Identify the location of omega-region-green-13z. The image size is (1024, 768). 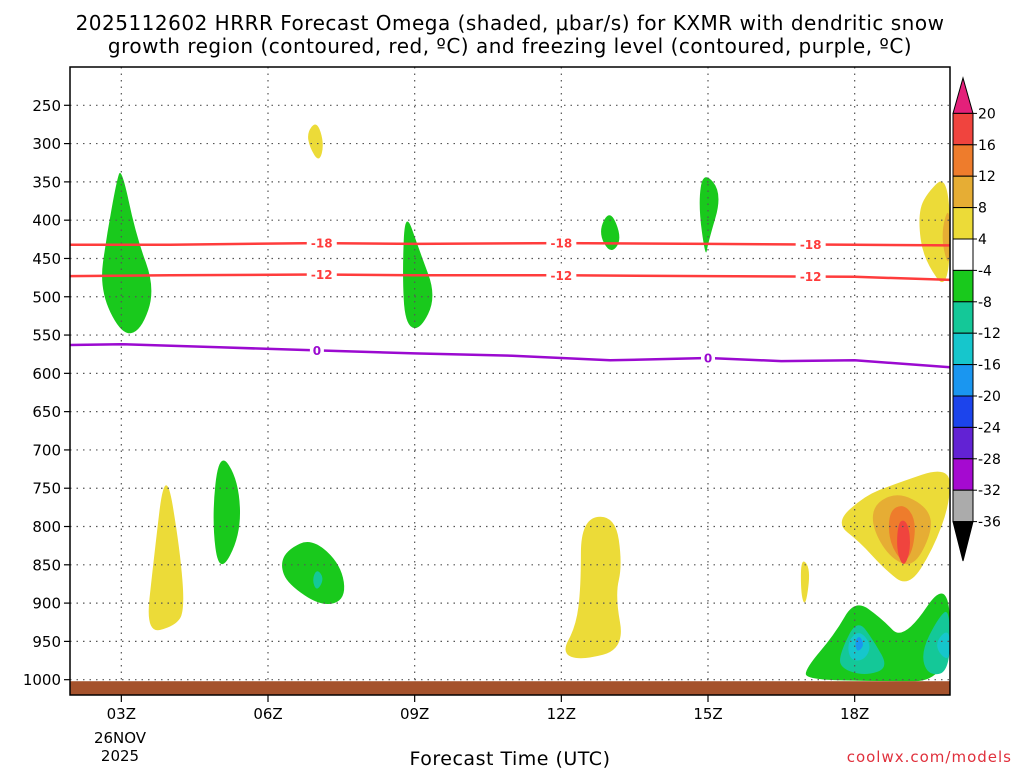
(610, 233).